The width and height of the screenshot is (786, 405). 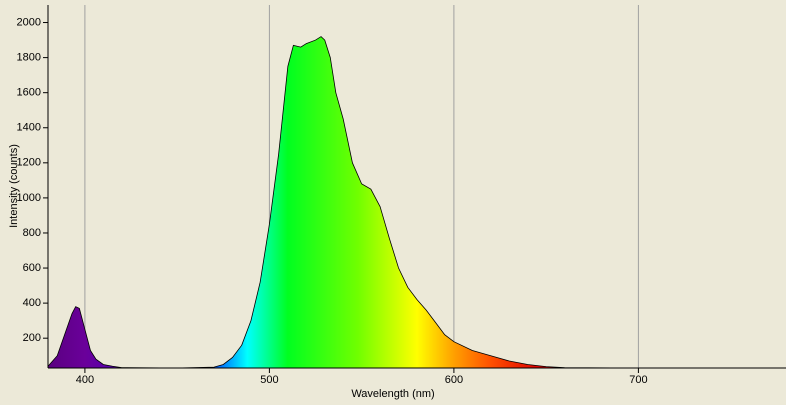 I want to click on x-axis-label: Wavelength (nm), so click(x=392, y=394).